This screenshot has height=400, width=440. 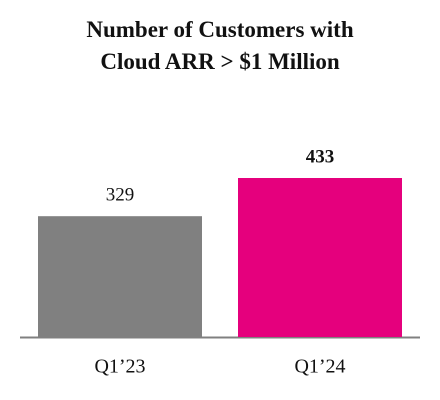 I want to click on value-label: 329, so click(x=120, y=195).